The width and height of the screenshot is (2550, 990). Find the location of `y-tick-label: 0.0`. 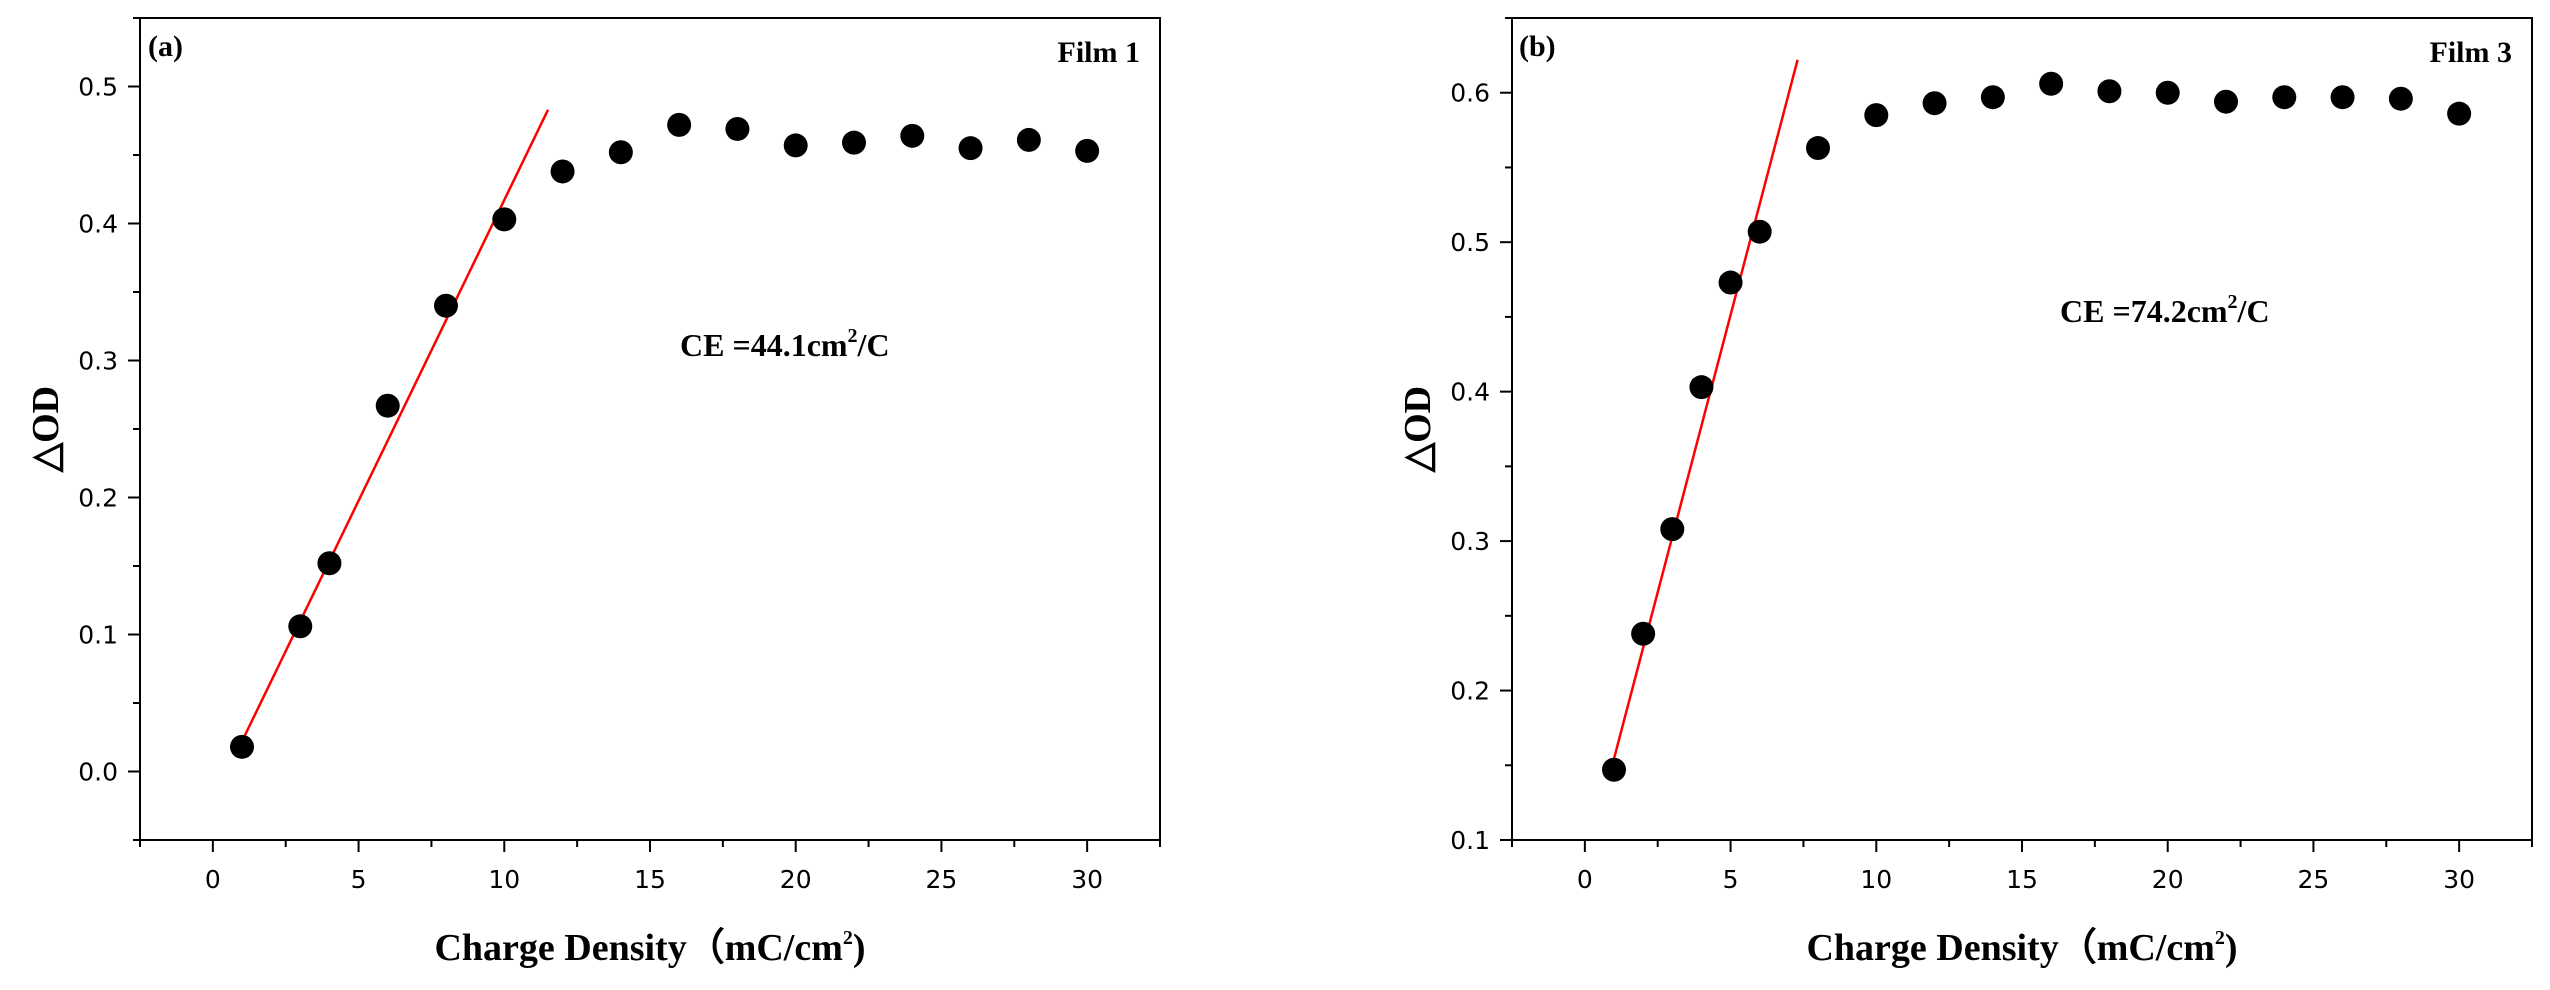

y-tick-label: 0.0 is located at coordinates (98, 772).